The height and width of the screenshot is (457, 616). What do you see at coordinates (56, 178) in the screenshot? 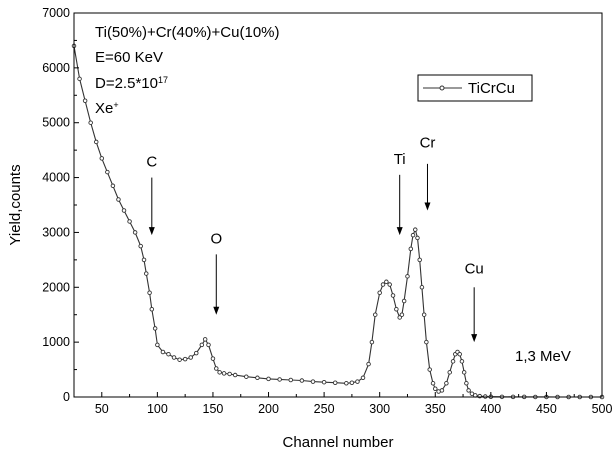
I see `y-tick-label: 4000` at bounding box center [56, 178].